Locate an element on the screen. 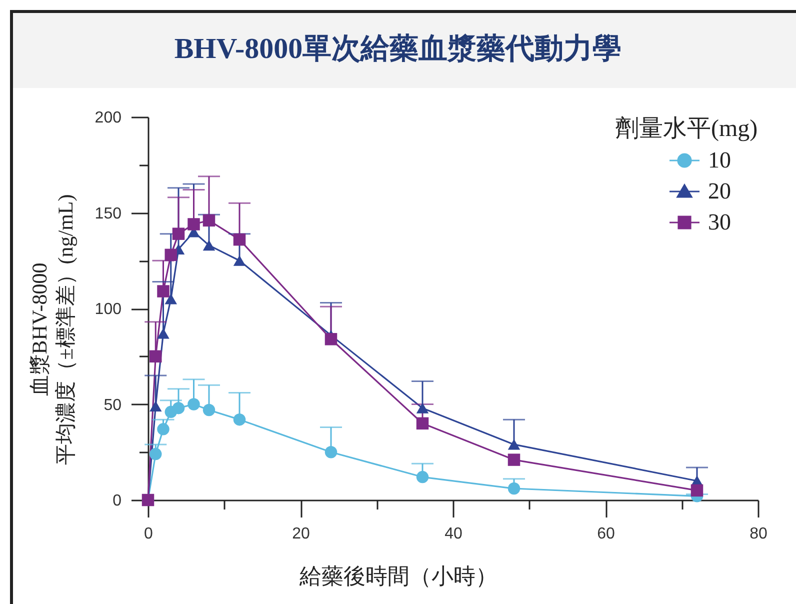 This screenshot has height=604, width=796. x-tick-label: 20 is located at coordinates (301, 534).